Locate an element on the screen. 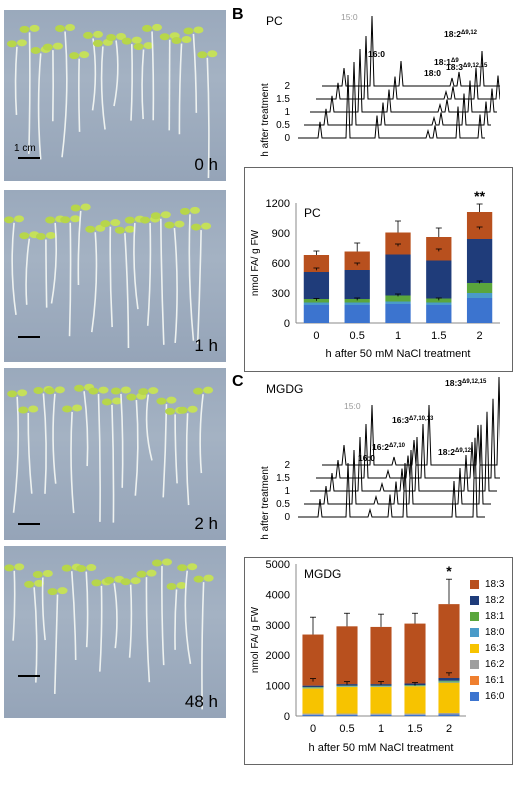  x-tick-label: 1.5 is located at coordinates (414, 729).